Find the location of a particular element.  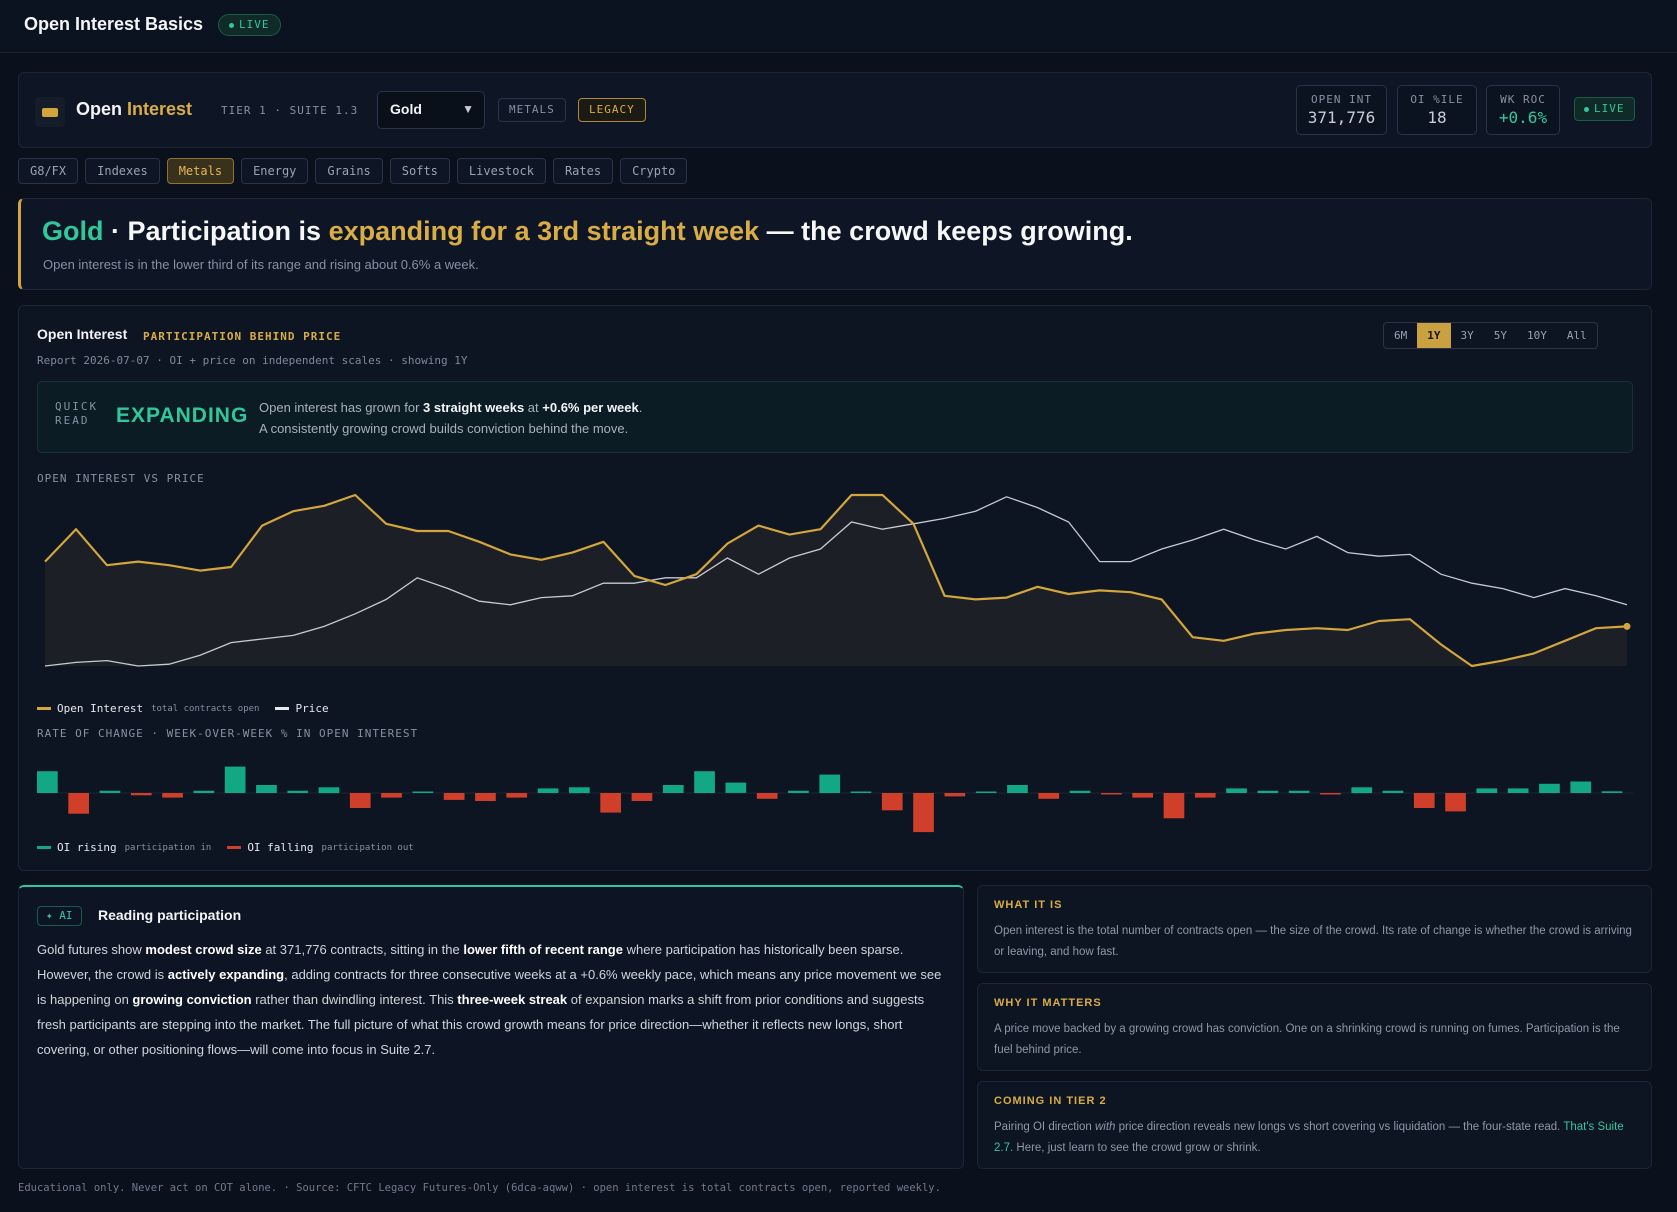

range-10y: 10Y is located at coordinates (1537, 335).